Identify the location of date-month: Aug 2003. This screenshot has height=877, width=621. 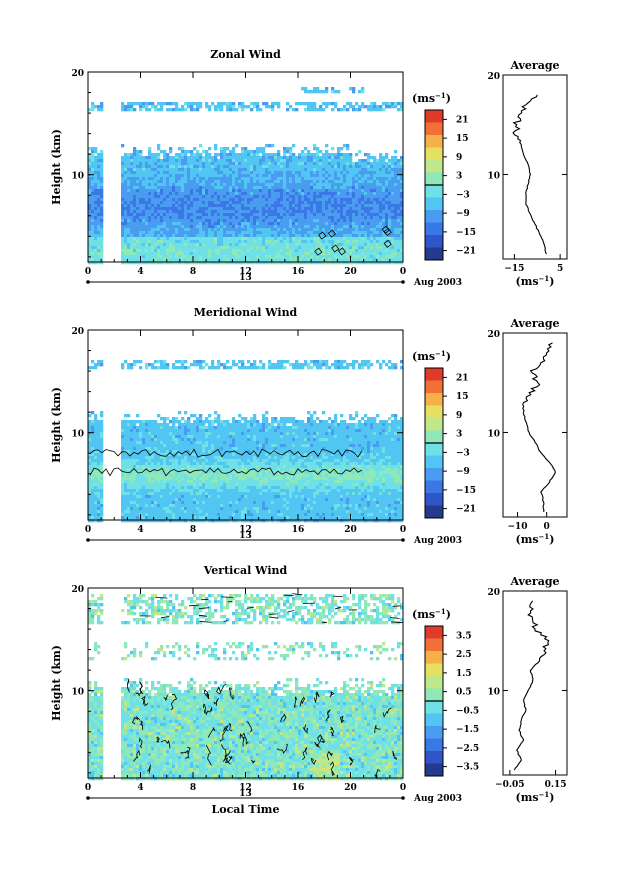
(437, 283).